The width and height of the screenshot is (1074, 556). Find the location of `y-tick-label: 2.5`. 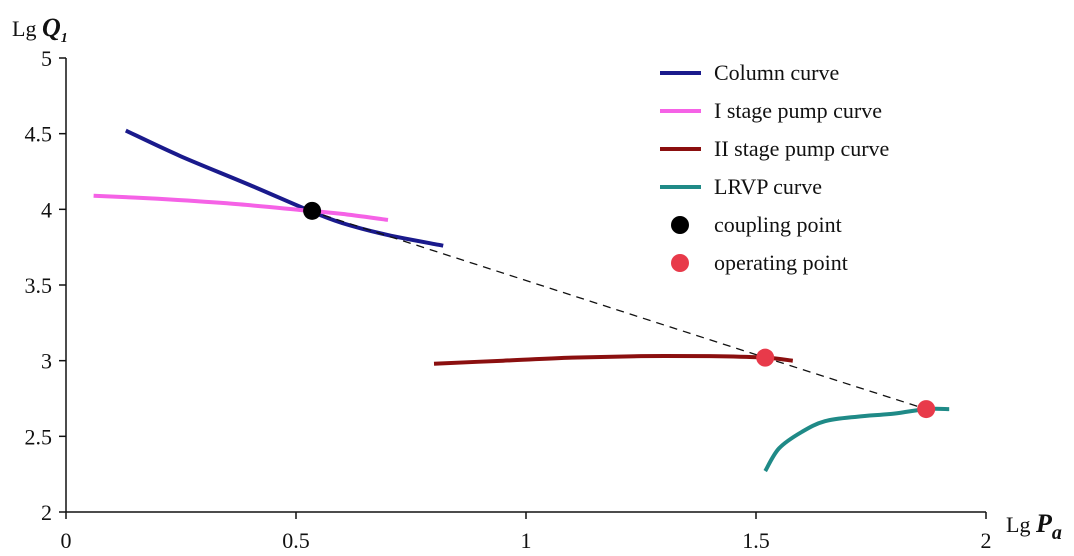

y-tick-label: 2.5 is located at coordinates (39, 436).